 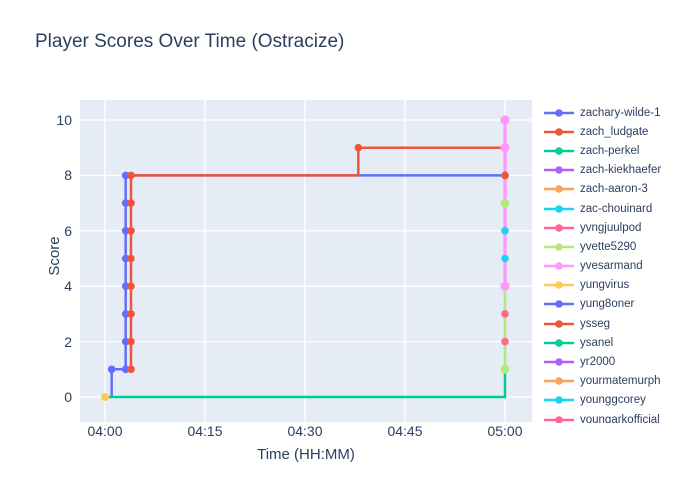 I want to click on chart-title: Player Scores Over Time (Ostracize), so click(x=190, y=41).